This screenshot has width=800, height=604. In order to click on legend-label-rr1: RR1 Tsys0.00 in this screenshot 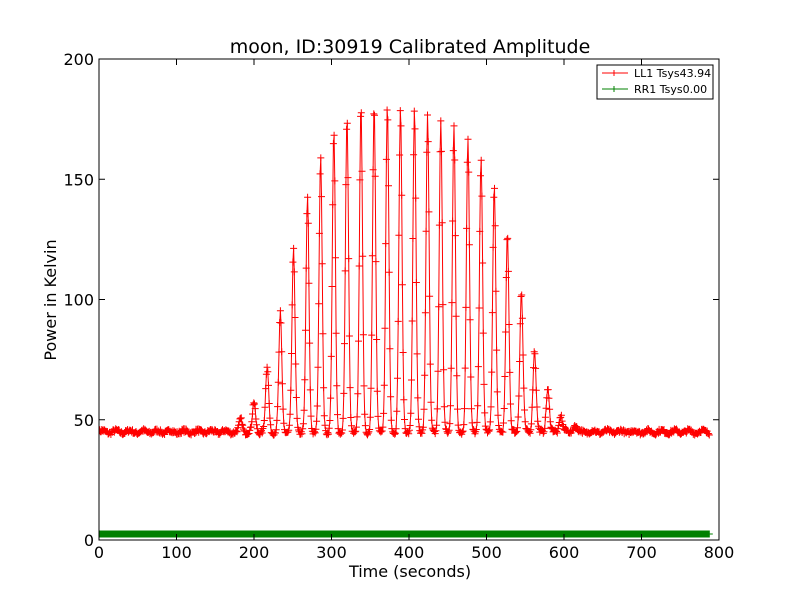, I will do `click(670, 89)`.